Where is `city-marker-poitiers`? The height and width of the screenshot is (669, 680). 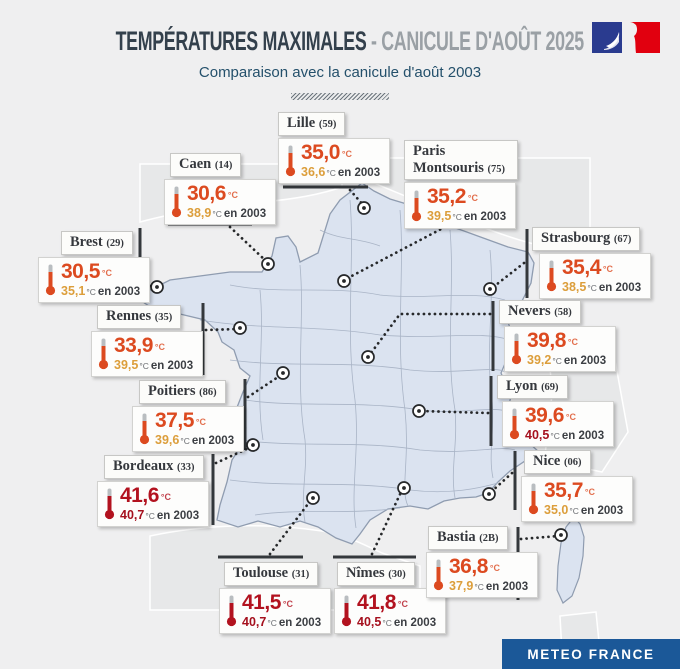
city-marker-poitiers is located at coordinates (283, 373).